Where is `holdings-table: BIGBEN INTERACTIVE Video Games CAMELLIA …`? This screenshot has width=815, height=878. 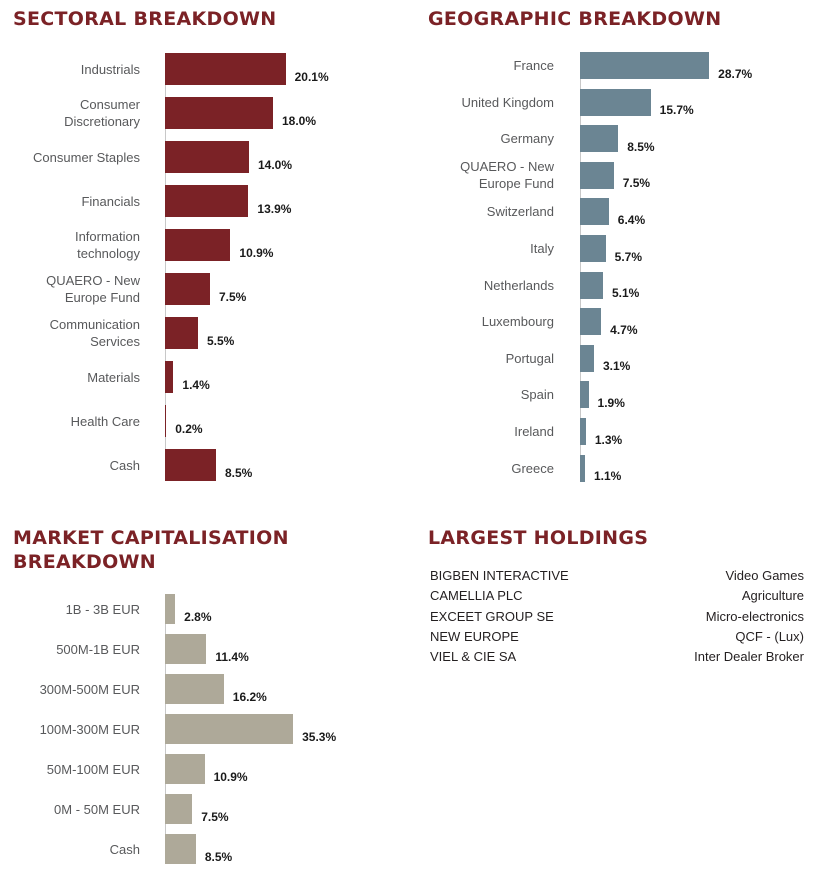 holdings-table: BIGBEN INTERACTIVE Video Games CAMELLIA … is located at coordinates (617, 616).